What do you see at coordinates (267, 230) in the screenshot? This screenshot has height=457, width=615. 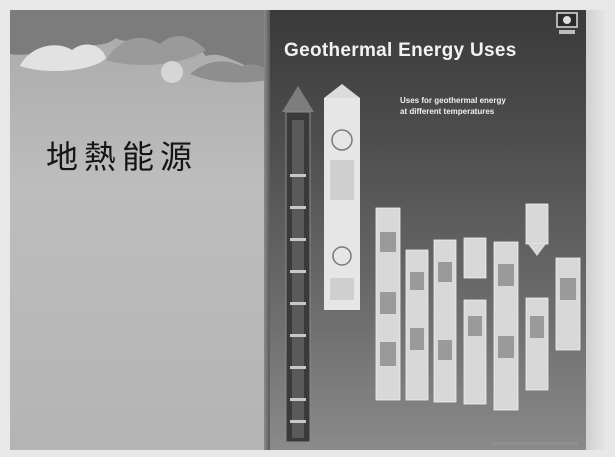 I see `slide-divider` at bounding box center [267, 230].